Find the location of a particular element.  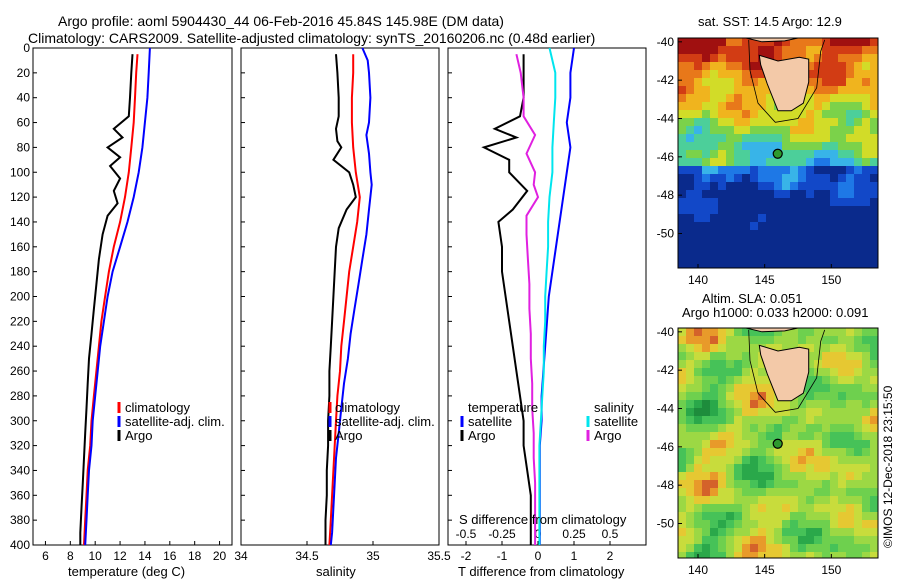

x-tick-label: 35 is located at coordinates (373, 556).